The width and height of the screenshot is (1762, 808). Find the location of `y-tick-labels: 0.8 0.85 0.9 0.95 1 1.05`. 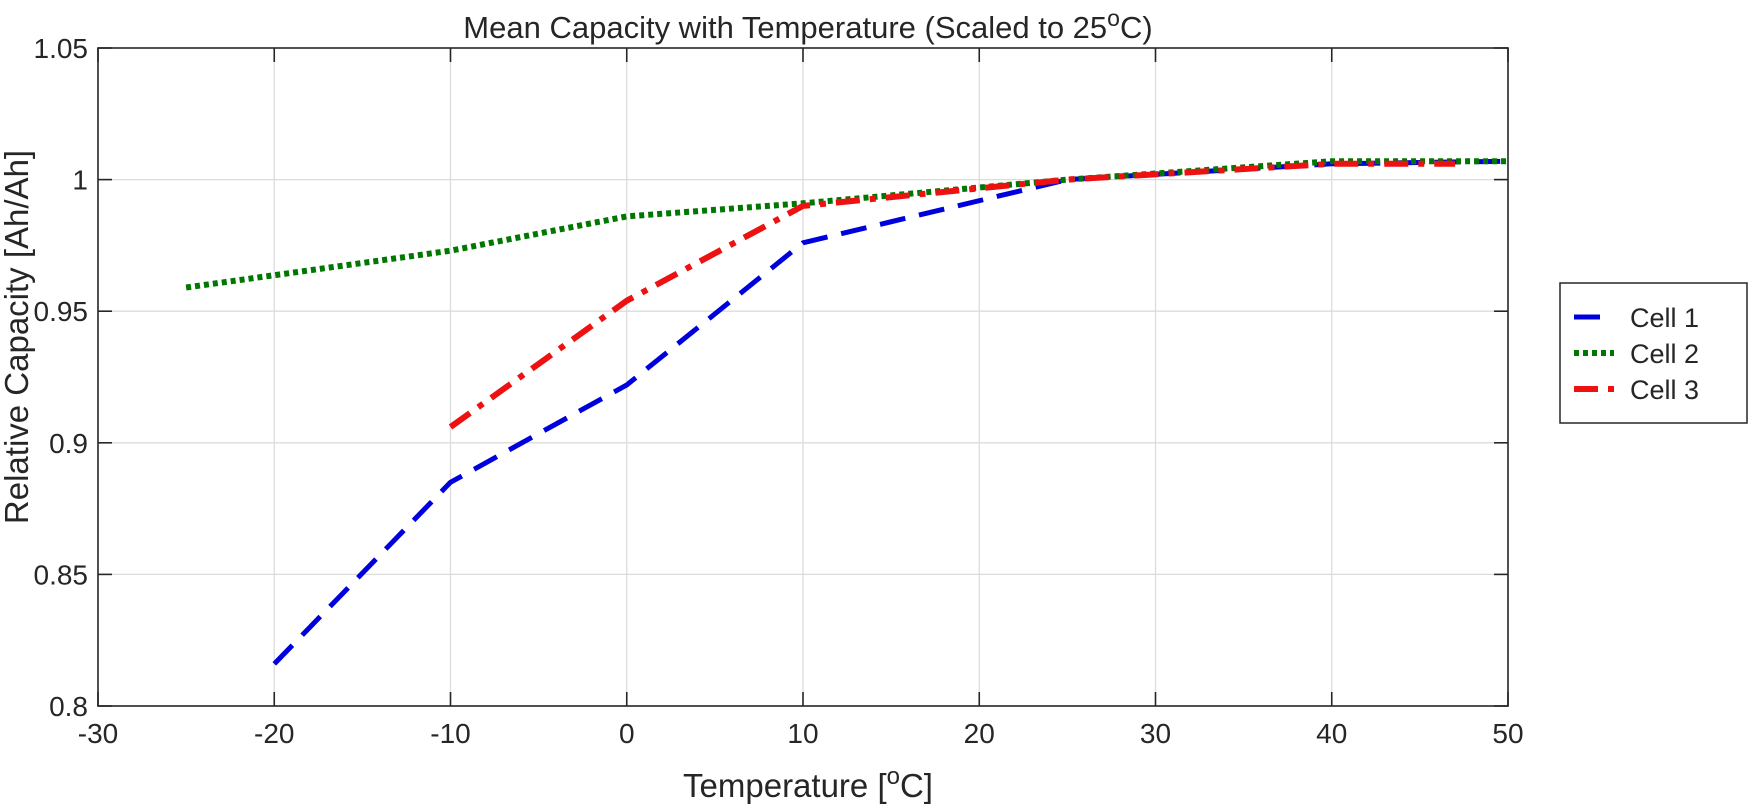

y-tick-labels: 0.8 0.85 0.9 0.95 1 1.05 is located at coordinates (61, 377).